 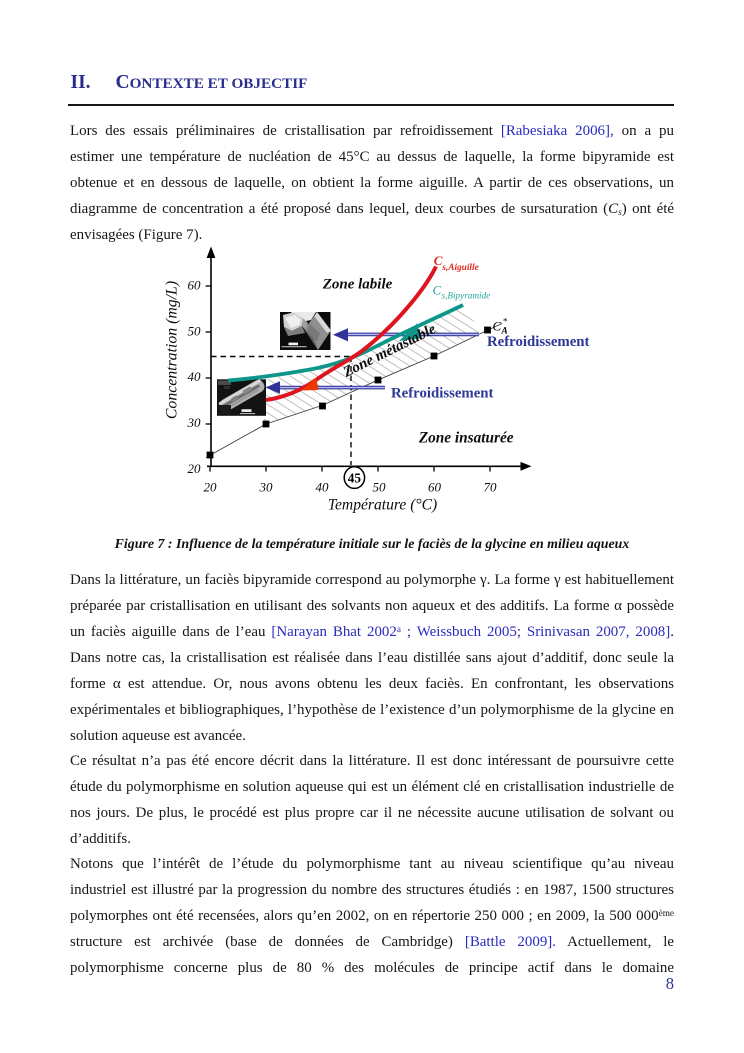 What do you see at coordinates (504, 332) in the screenshot?
I see `svg-text: A` at bounding box center [504, 332].